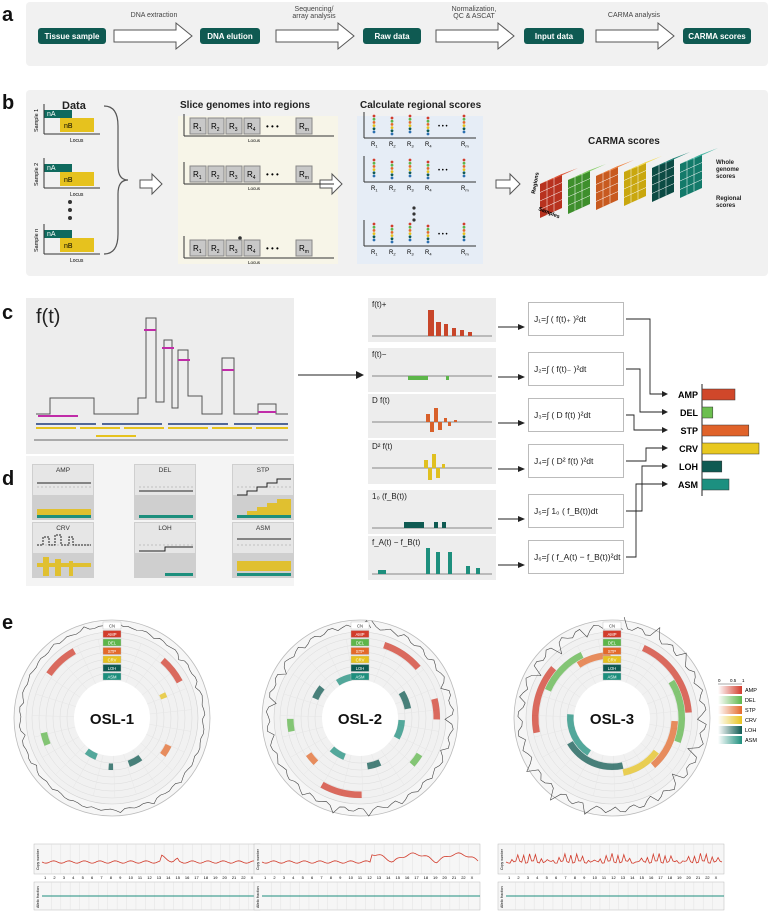  Describe the element at coordinates (215, 127) in the screenshot. I see `region-label: R2` at that location.